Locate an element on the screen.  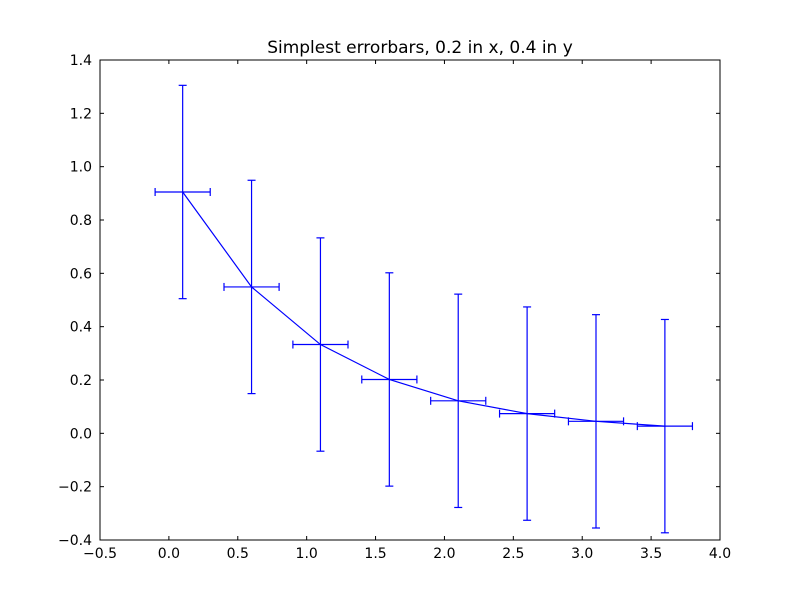
y-tick-label: 0.4 is located at coordinates (81, 328).